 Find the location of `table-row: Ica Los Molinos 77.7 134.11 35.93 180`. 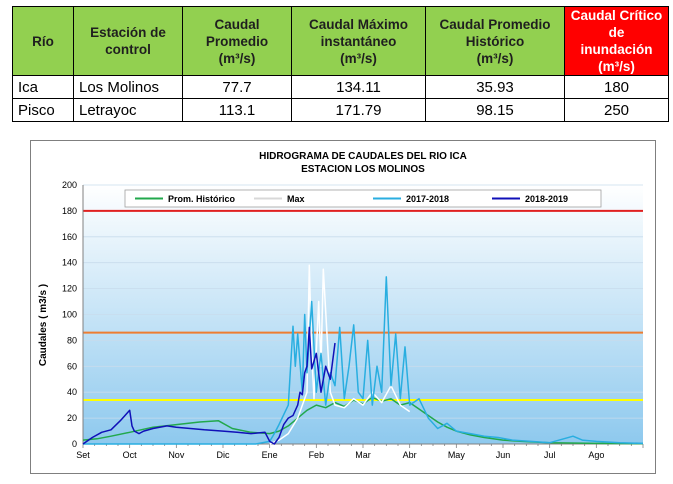

table-row: Ica Los Molinos 77.7 134.11 35.93 180 is located at coordinates (340, 87).